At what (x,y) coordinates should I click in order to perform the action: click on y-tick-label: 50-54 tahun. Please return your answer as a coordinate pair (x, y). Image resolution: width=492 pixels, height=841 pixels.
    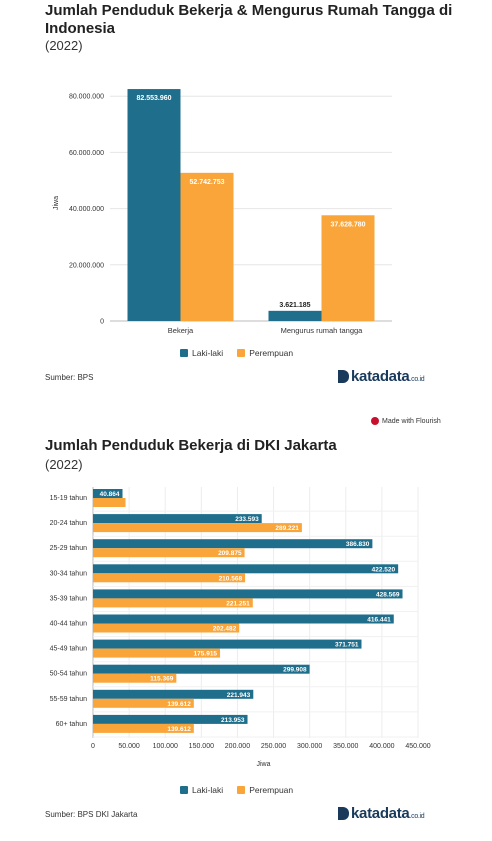
    Looking at the image, I should click on (68, 674).